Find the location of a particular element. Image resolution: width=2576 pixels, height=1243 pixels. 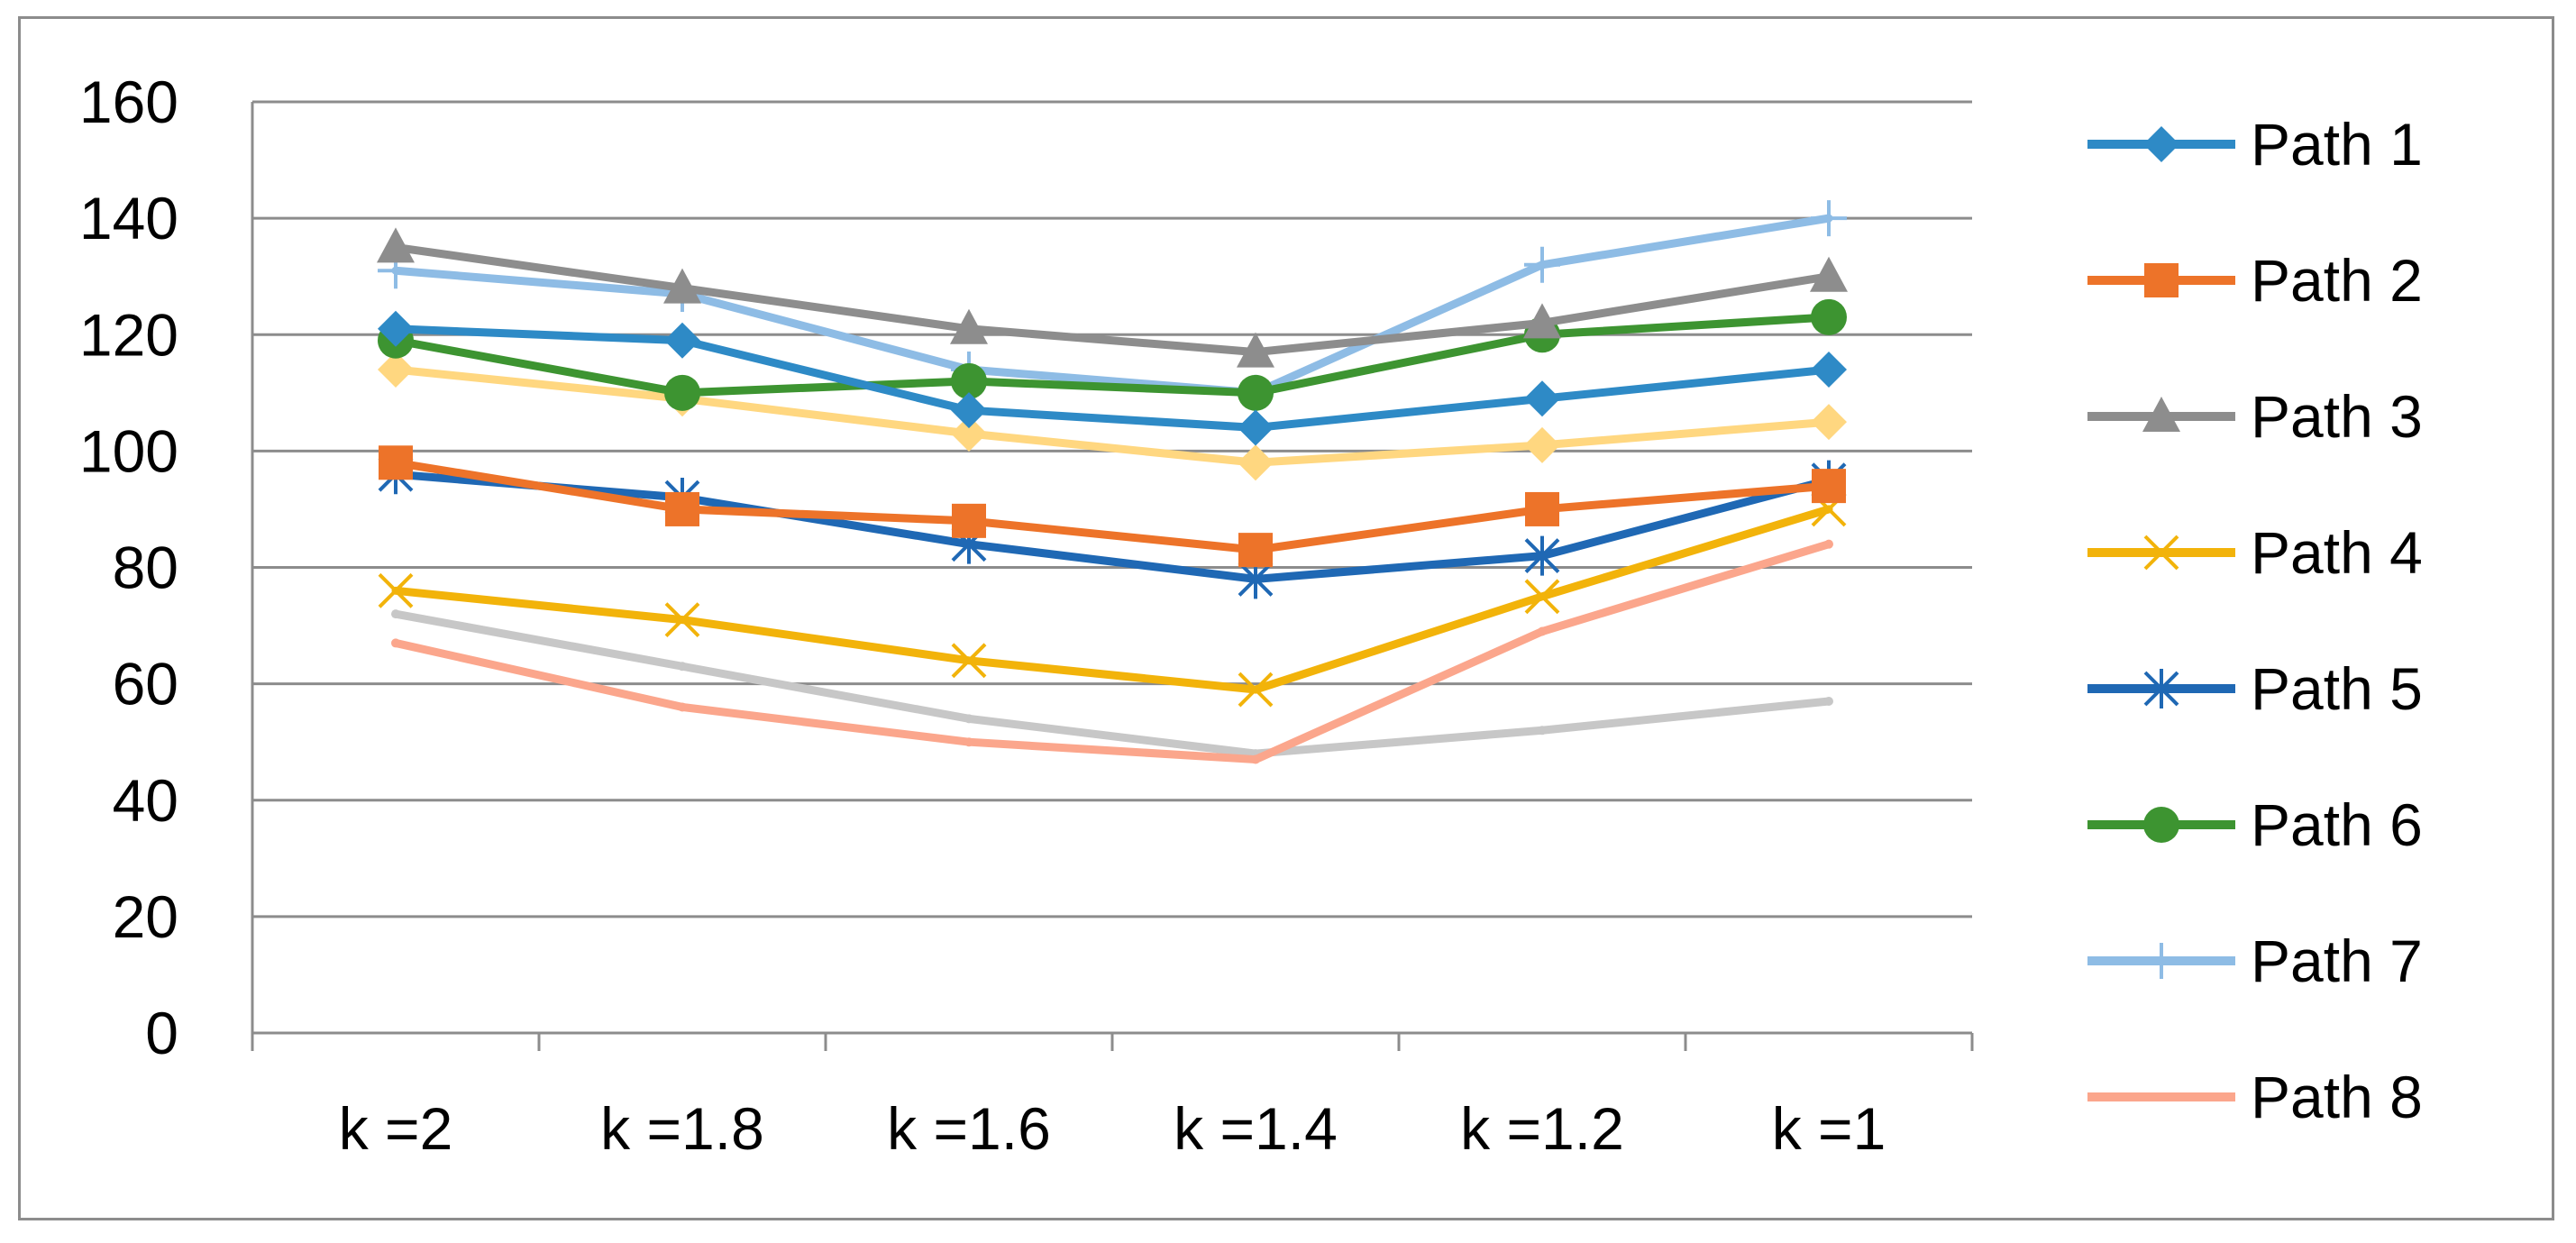

y-tick-label: 100 is located at coordinates (128, 450).